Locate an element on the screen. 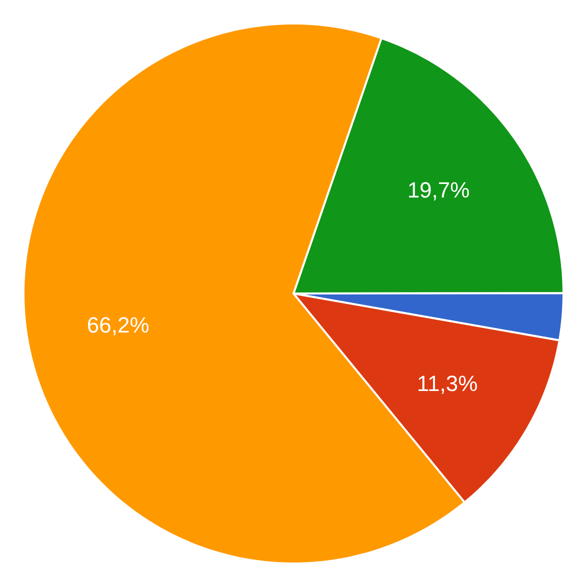 The width and height of the screenshot is (584, 578). data-label: 11,3% is located at coordinates (447, 383).